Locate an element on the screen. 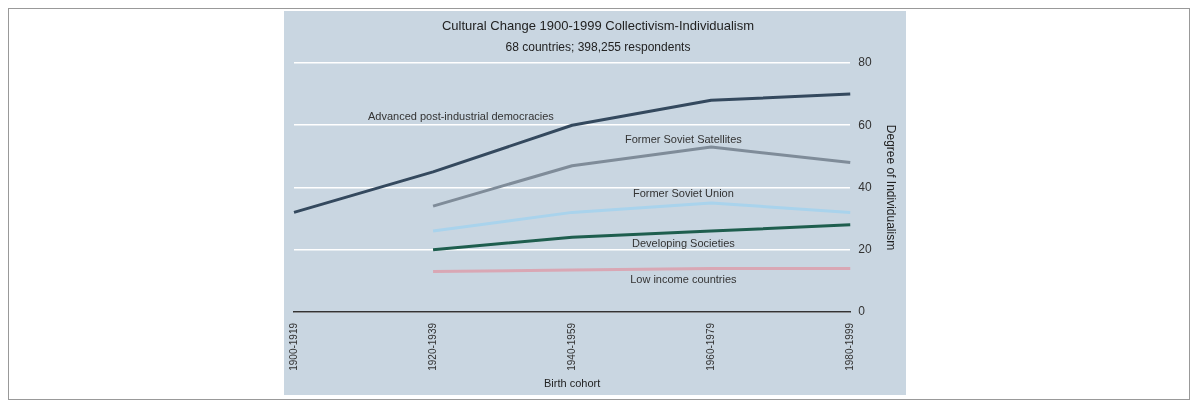 The width and height of the screenshot is (1198, 403). x-tick-label: 1980-1999 is located at coordinates (849, 346).